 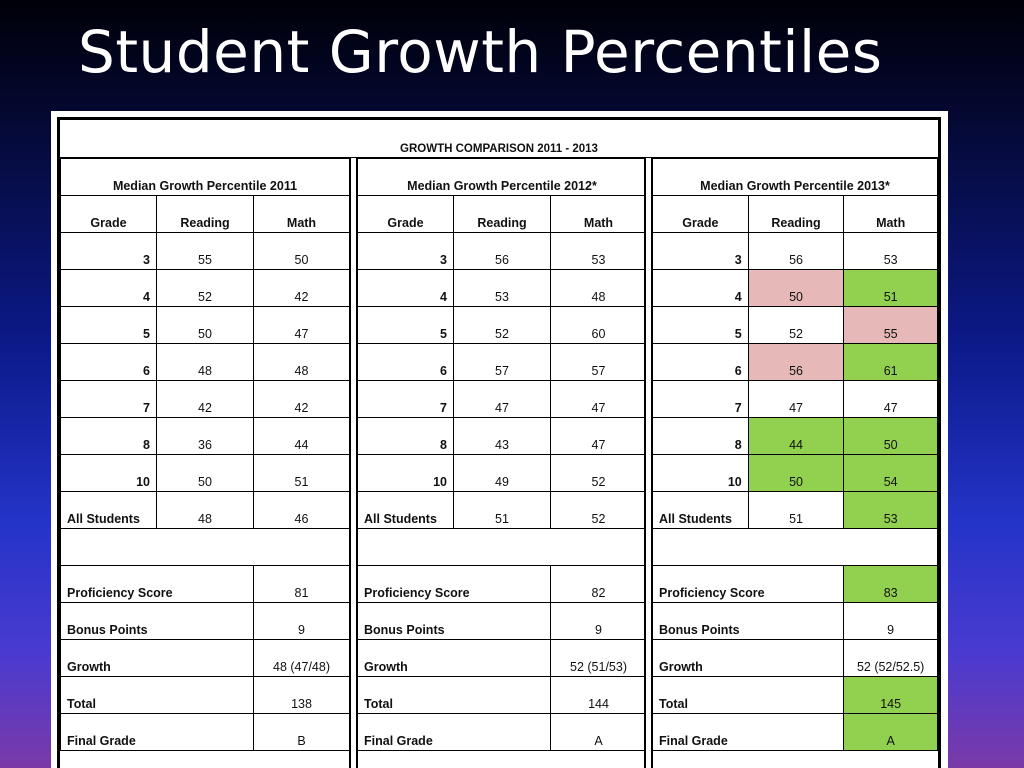 I want to click on table-row: All Students 51 53, so click(x=795, y=510).